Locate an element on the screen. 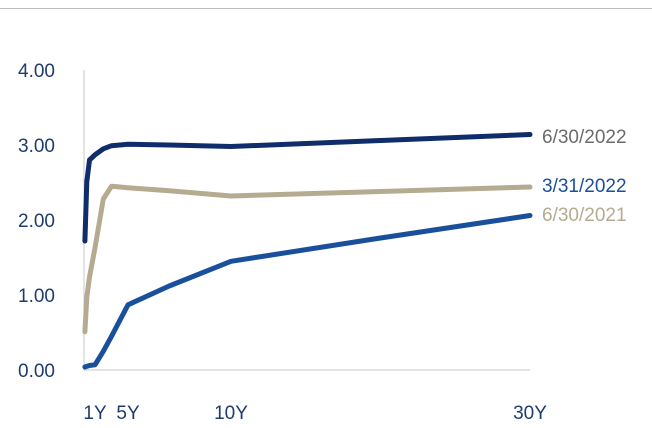 This screenshot has height=428, width=652. y-tick-label: 4.00 is located at coordinates (36, 71).